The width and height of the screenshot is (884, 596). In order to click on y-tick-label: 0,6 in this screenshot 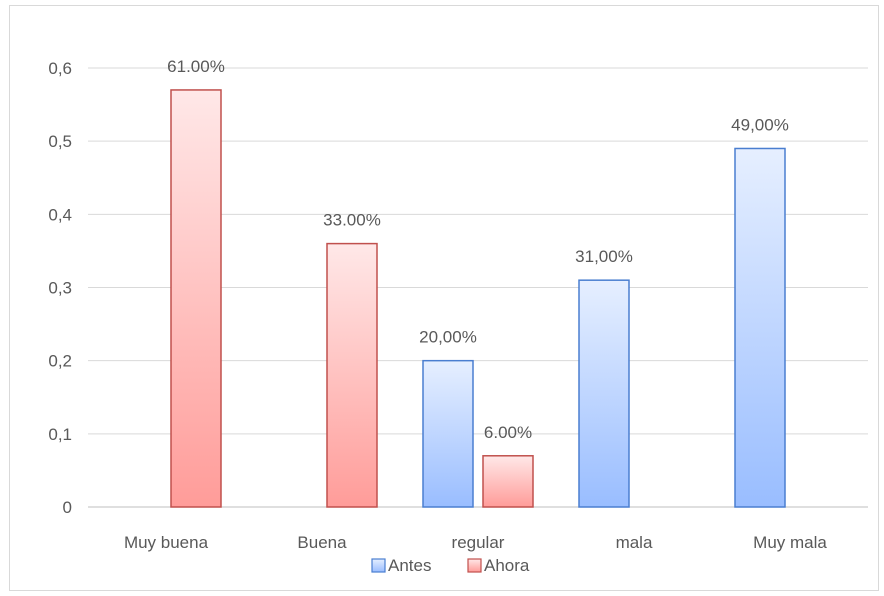, I will do `click(60, 68)`.